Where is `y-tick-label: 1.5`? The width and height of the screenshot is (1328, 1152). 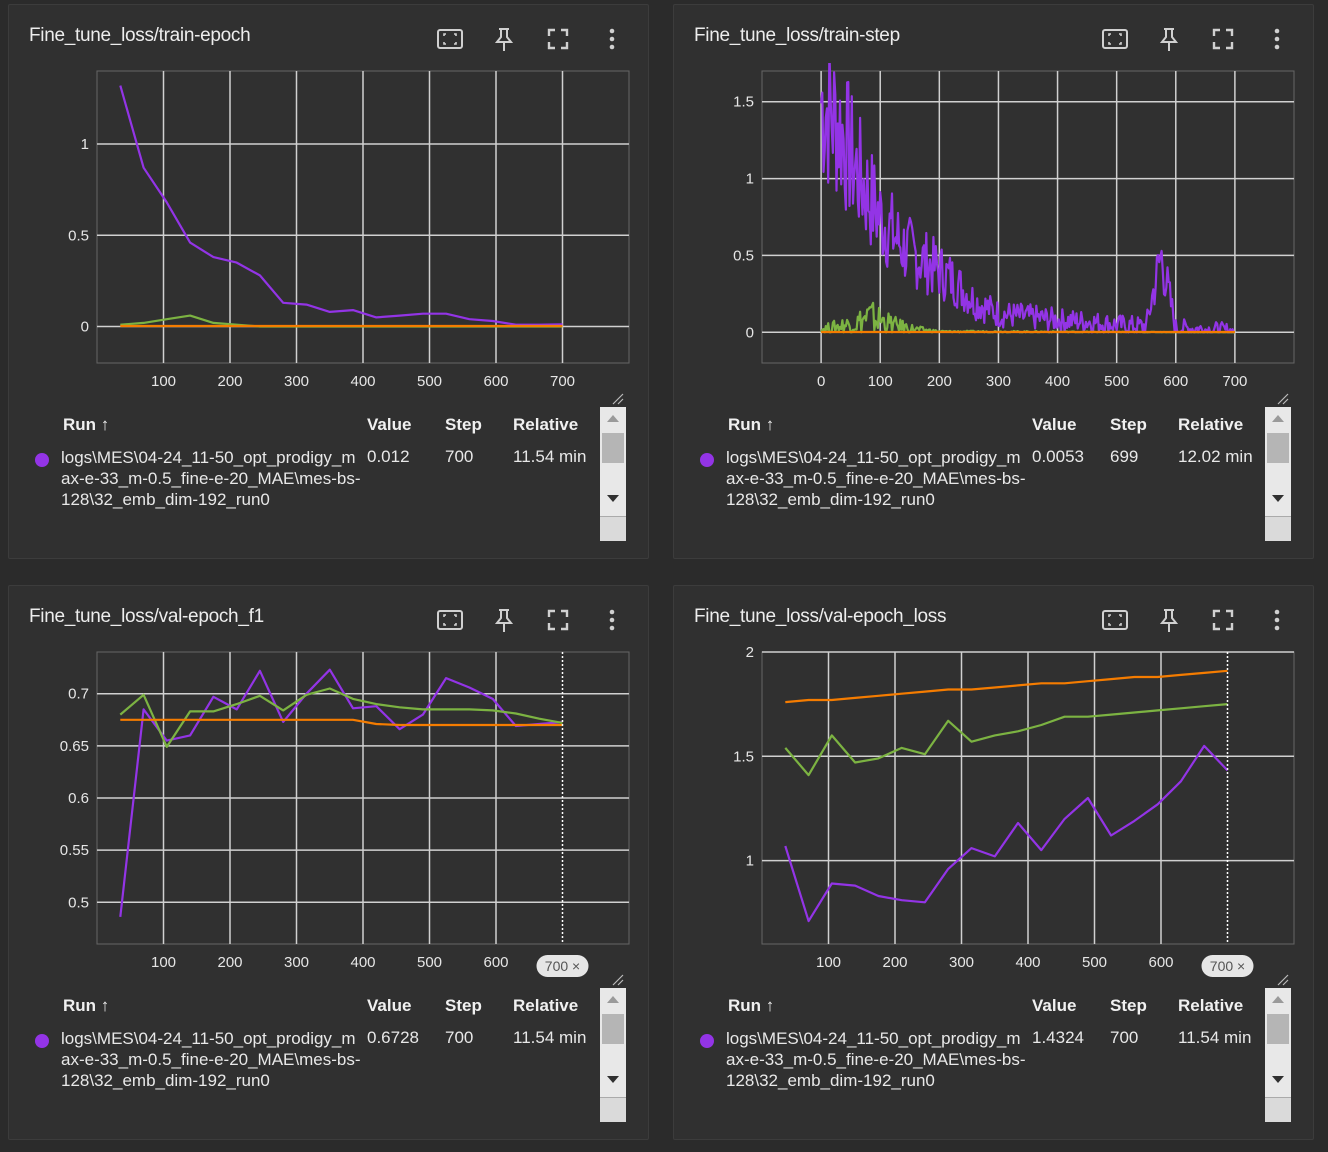
y-tick-label: 1.5 is located at coordinates (743, 102).